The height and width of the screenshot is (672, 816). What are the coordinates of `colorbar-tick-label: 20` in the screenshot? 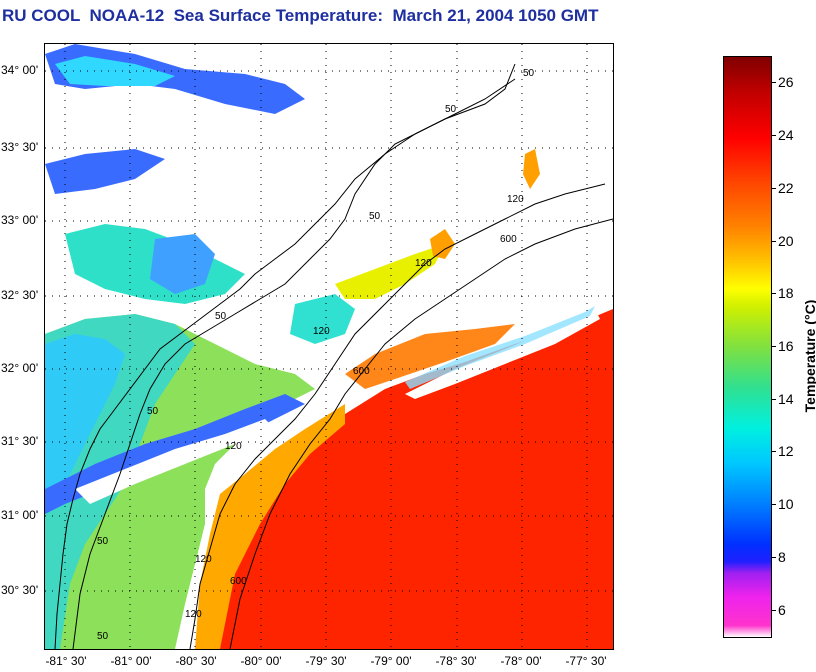 It's located at (786, 240).